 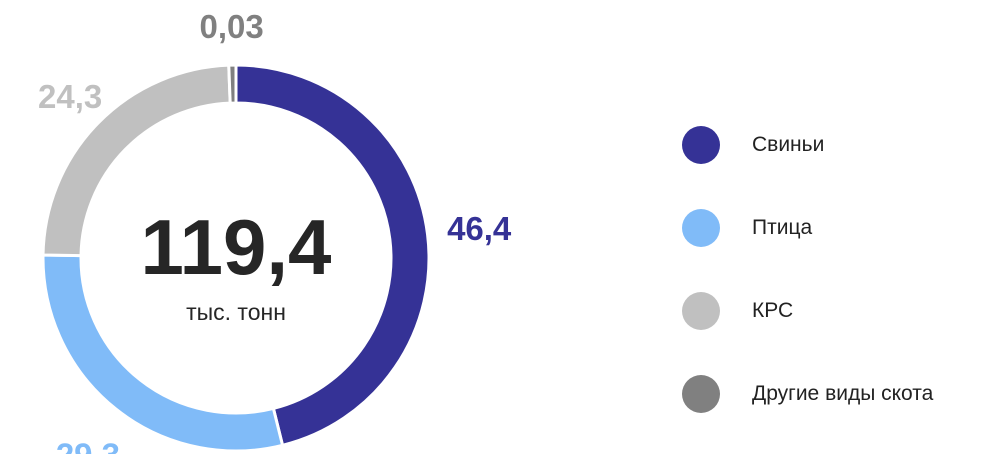 I want to click on data-label-poultry: 29.3, so click(x=88, y=445).